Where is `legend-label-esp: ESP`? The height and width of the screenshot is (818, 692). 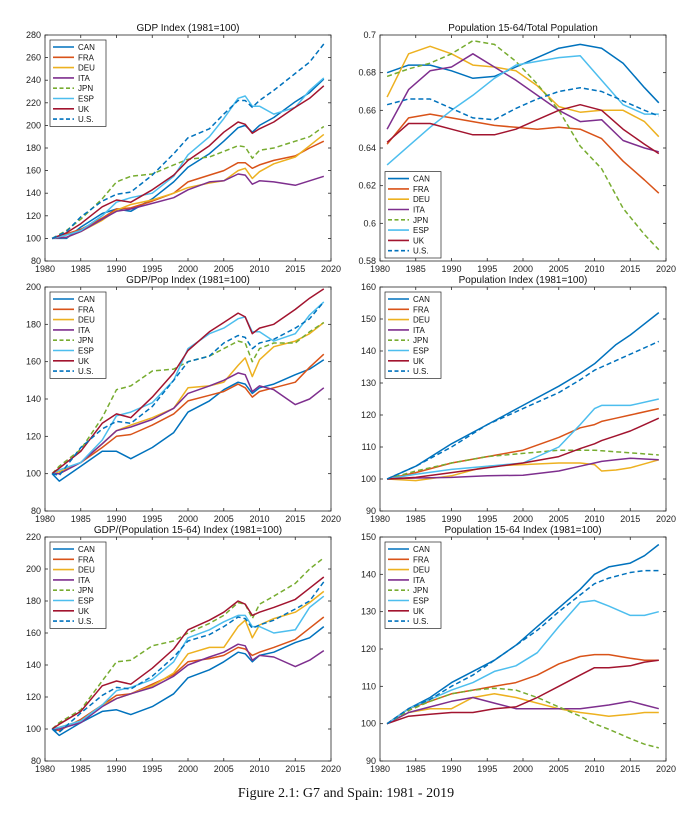
legend-label-esp: ESP is located at coordinates (86, 601).